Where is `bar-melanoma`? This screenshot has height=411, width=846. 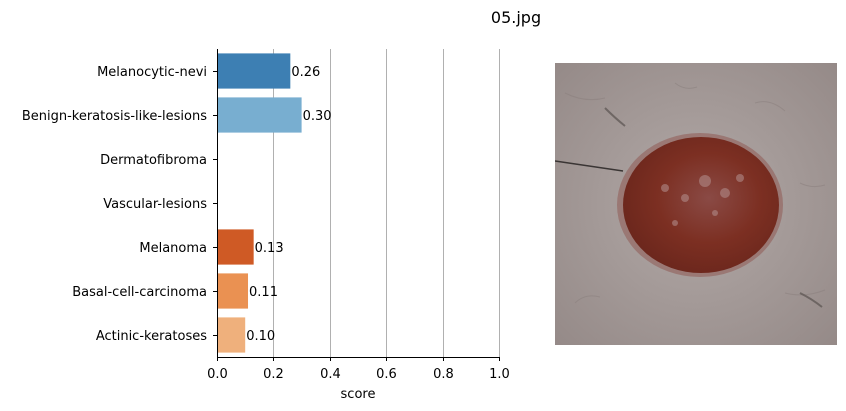 bar-melanoma is located at coordinates (235, 247).